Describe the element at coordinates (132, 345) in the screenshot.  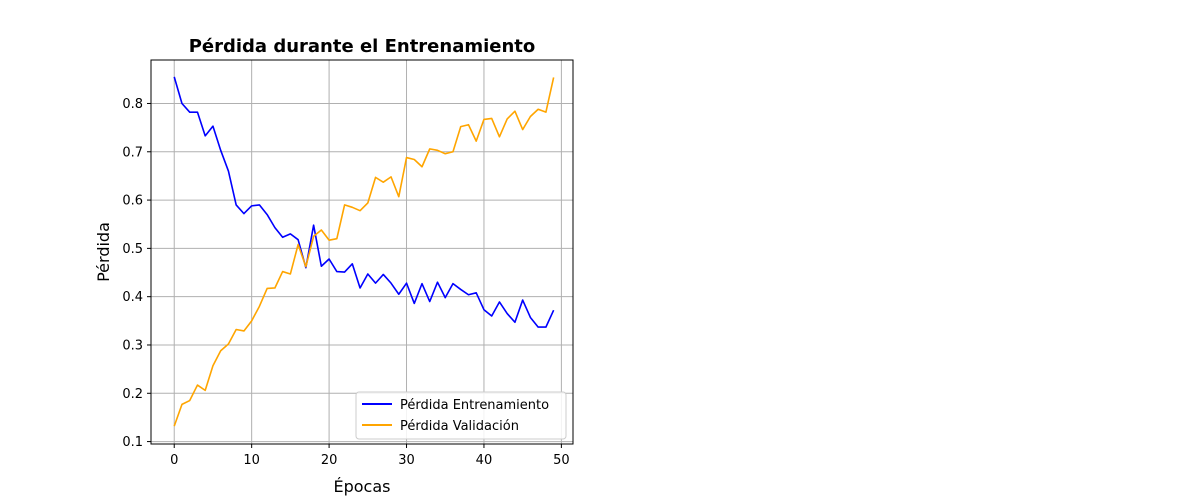
I see `y-tick-label: 0.3` at that location.